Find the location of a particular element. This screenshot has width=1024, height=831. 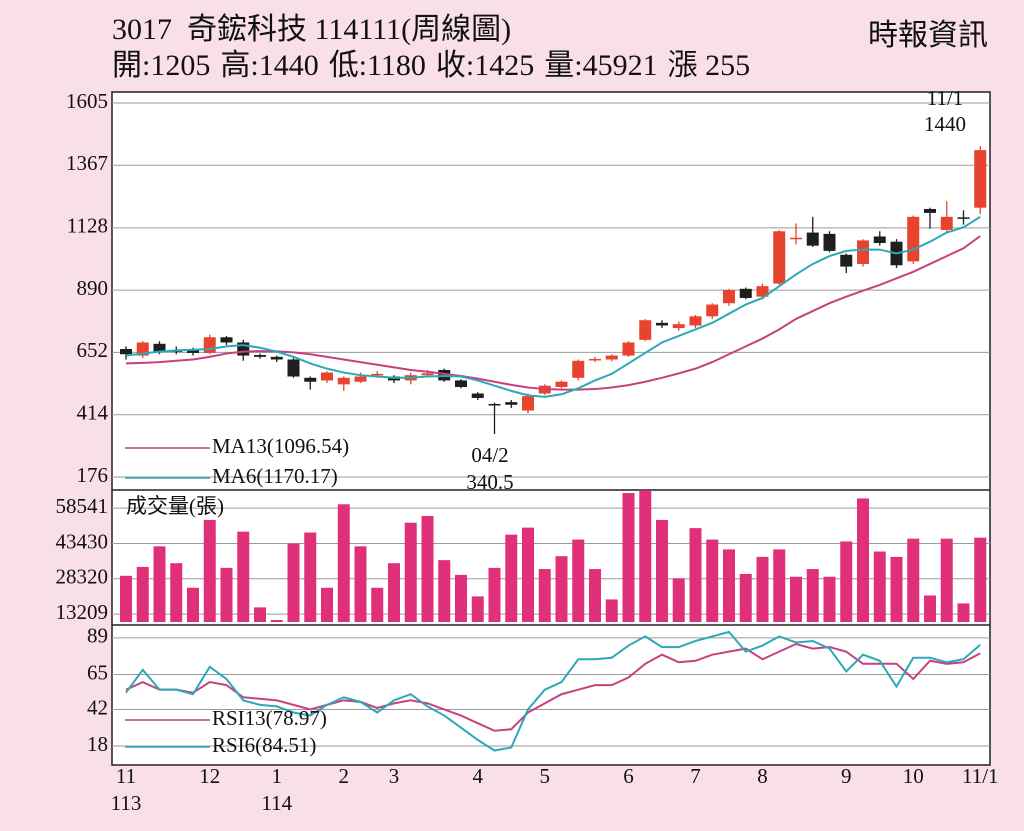

legend-label: MA6(1170.17) is located at coordinates (275, 476).